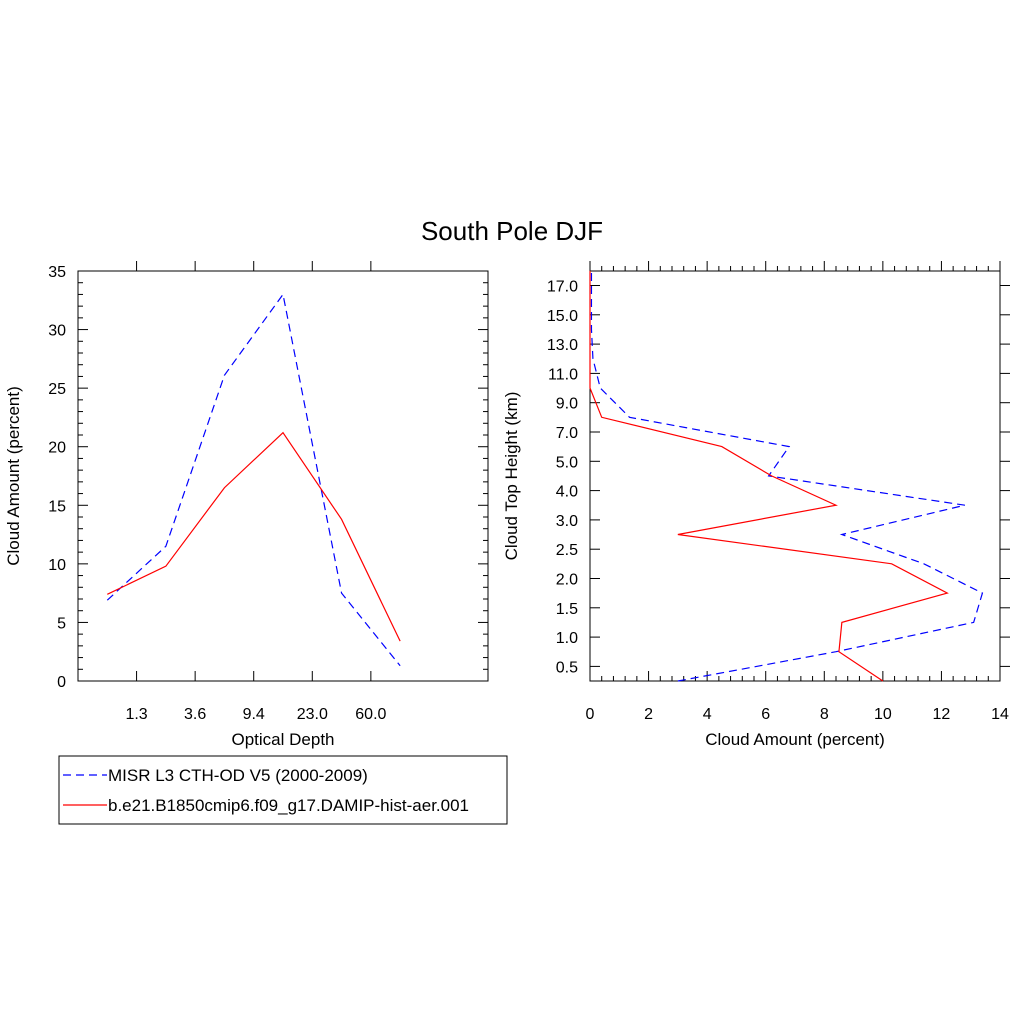 Image resolution: width=1024 pixels, height=1029 pixels. What do you see at coordinates (707, 714) in the screenshot?
I see `right-x-tick-label: 4` at bounding box center [707, 714].